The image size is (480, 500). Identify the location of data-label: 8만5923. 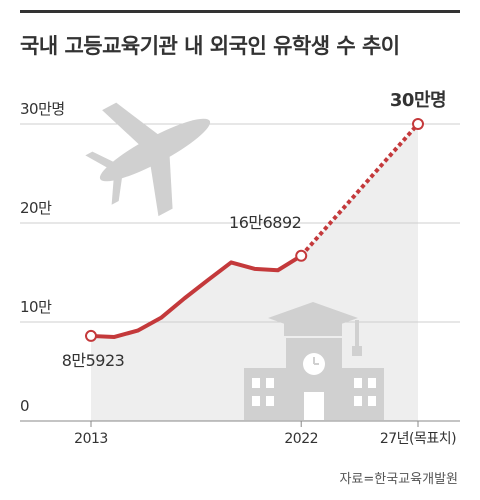
(93, 360).